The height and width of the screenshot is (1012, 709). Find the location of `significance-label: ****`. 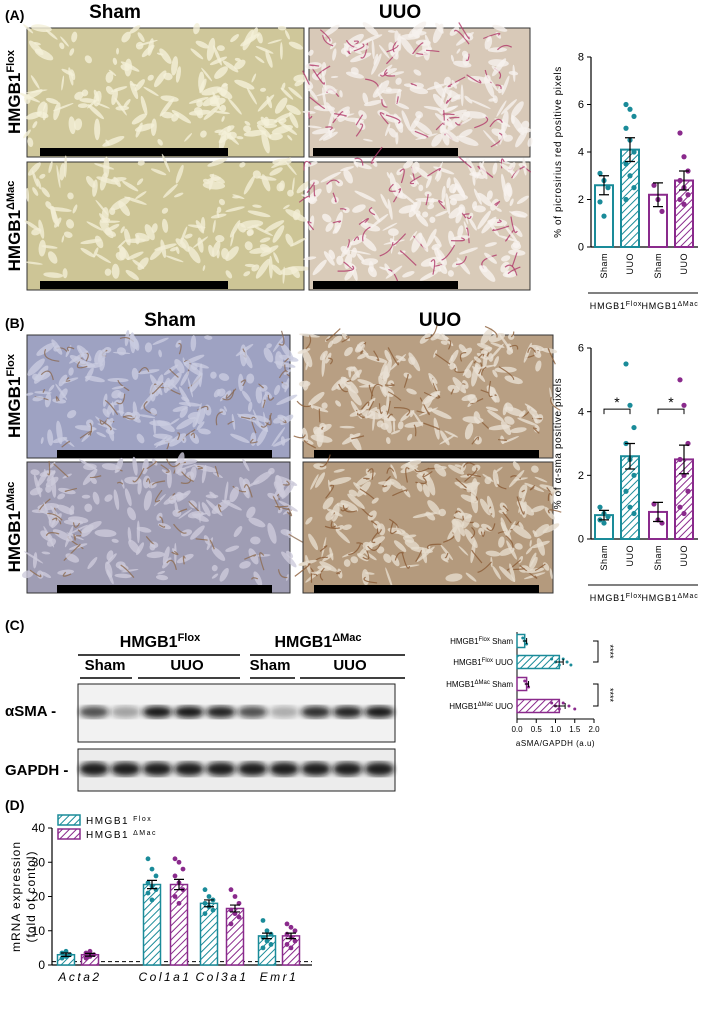

significance-label: **** is located at coordinates (610, 695).